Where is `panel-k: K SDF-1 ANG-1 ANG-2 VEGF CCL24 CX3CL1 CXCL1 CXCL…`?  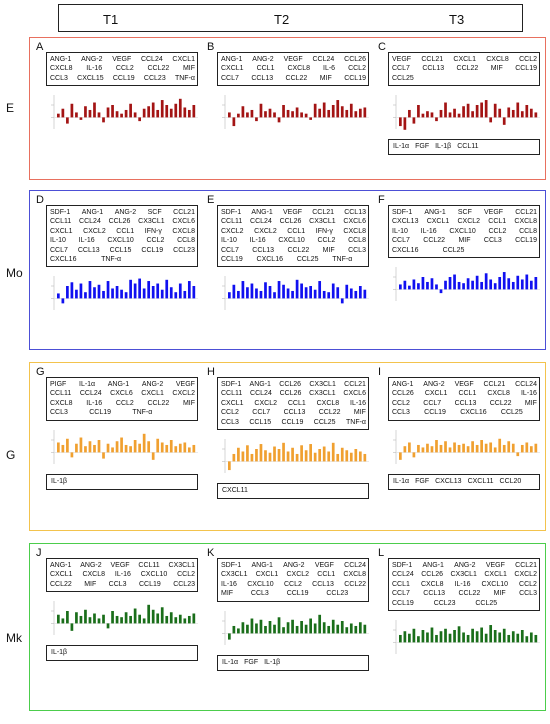 panel-k: K SDF-1 ANG-1 ANG-2 VEGF CCL24 CX3CL1 CXCL1 CXCL… is located at coordinates (289, 627).